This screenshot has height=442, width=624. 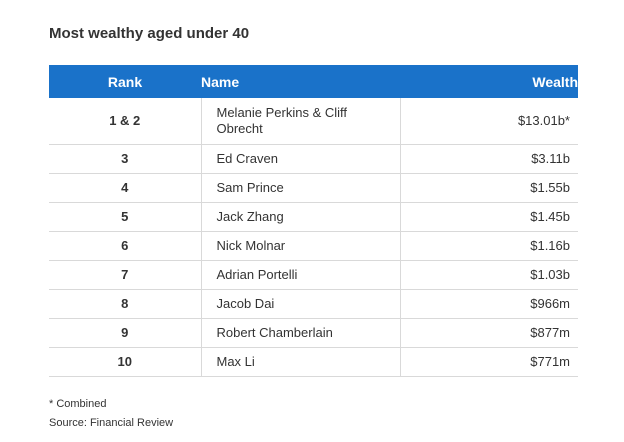 What do you see at coordinates (300, 159) in the screenshot?
I see `name-cell: Ed Craven` at bounding box center [300, 159].